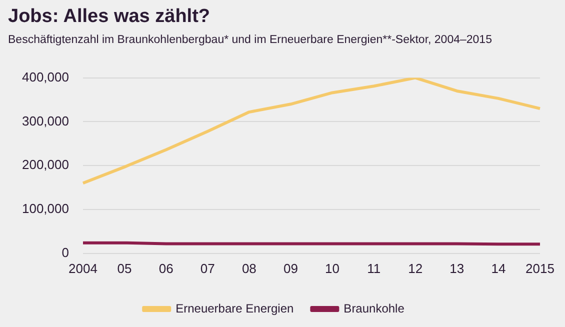 This screenshot has width=565, height=327. What do you see at coordinates (45, 208) in the screenshot?
I see `y-tick-label: 100,000` at bounding box center [45, 208].